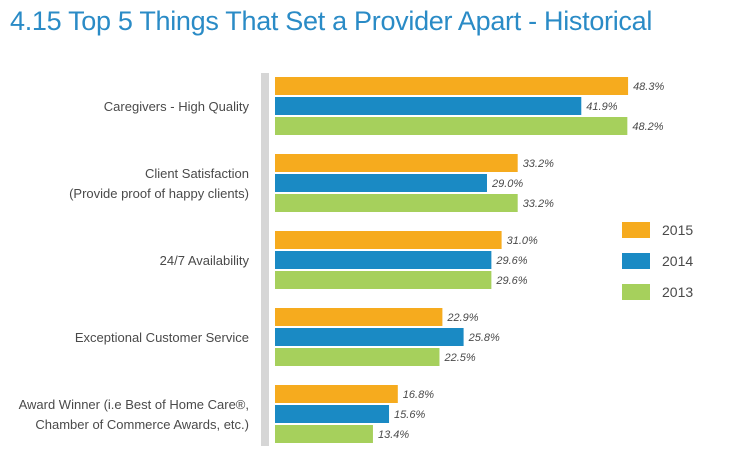 The width and height of the screenshot is (731, 466). What do you see at coordinates (159, 193) in the screenshot?
I see `category-label-2: (Provide proof of happy clients)` at bounding box center [159, 193].